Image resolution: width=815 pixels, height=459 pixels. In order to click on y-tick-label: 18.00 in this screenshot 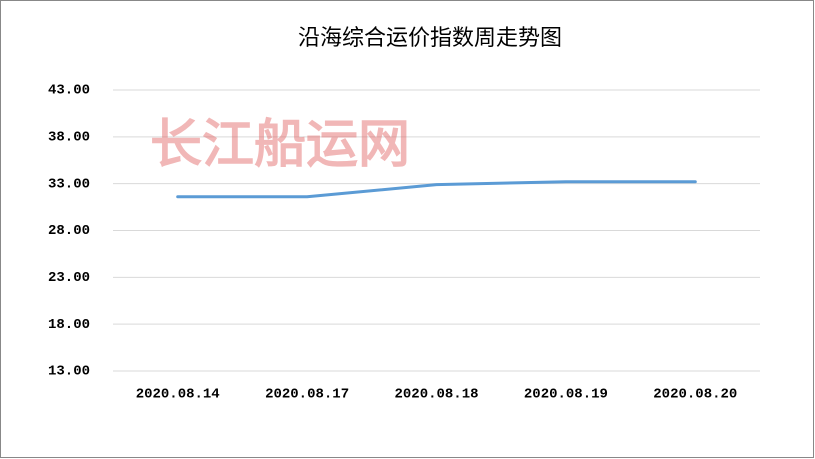, I will do `click(69, 325)`.